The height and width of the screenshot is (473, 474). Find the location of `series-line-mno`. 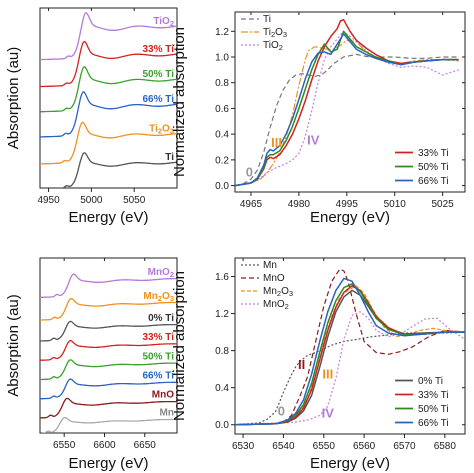

series-line-mno is located at coordinates (108, 408).